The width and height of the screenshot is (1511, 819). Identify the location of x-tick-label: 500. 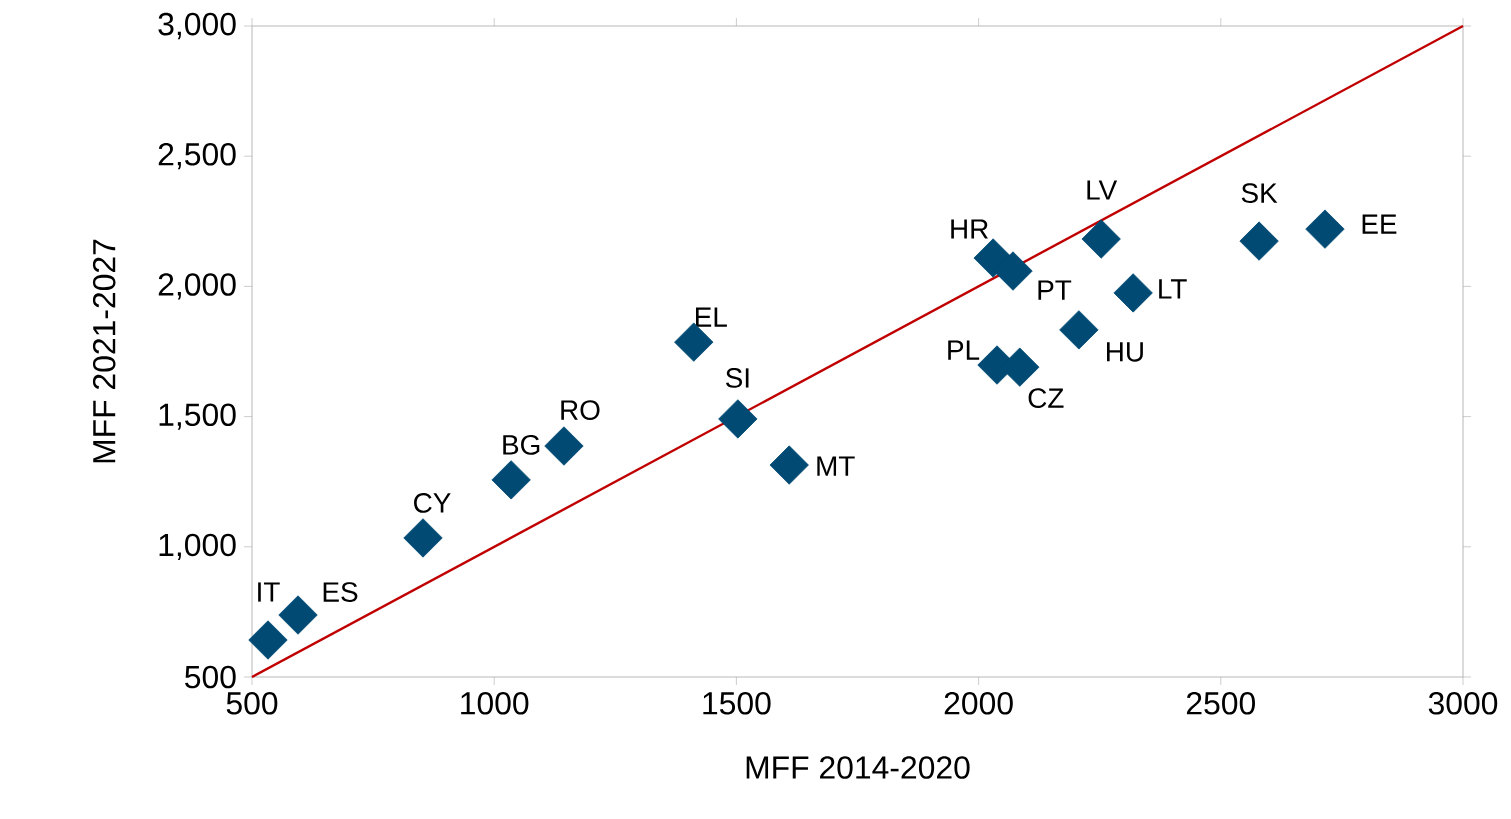
(252, 703).